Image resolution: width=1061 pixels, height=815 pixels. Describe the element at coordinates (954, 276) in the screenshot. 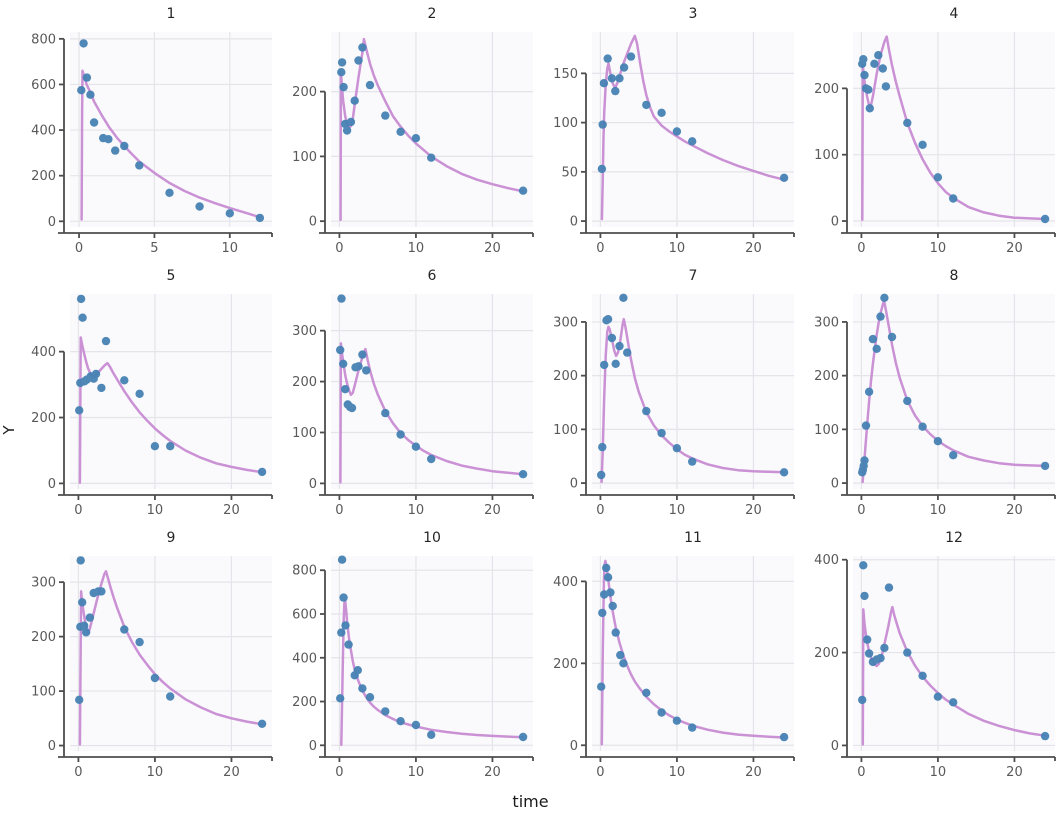

I see `facet-title: 8` at that location.